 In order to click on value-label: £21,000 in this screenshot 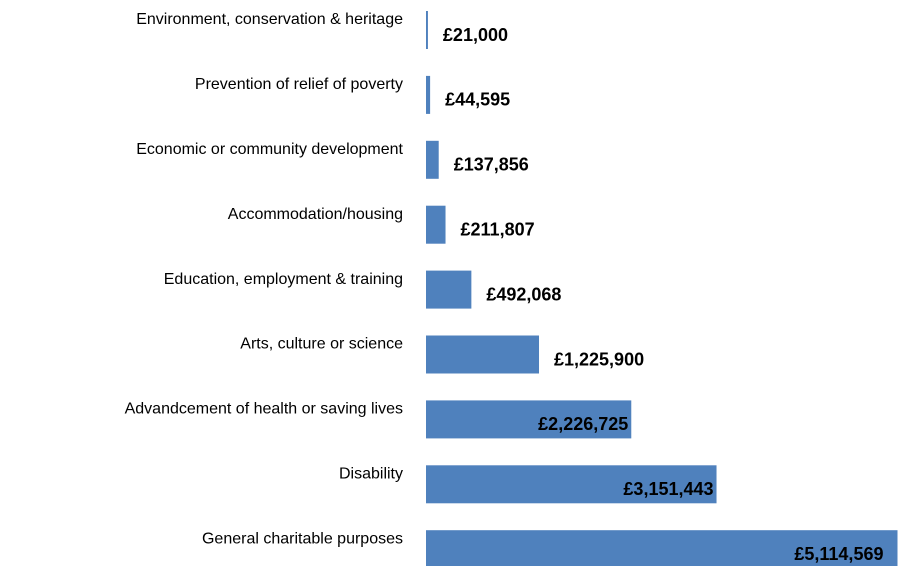, I will do `click(475, 35)`.